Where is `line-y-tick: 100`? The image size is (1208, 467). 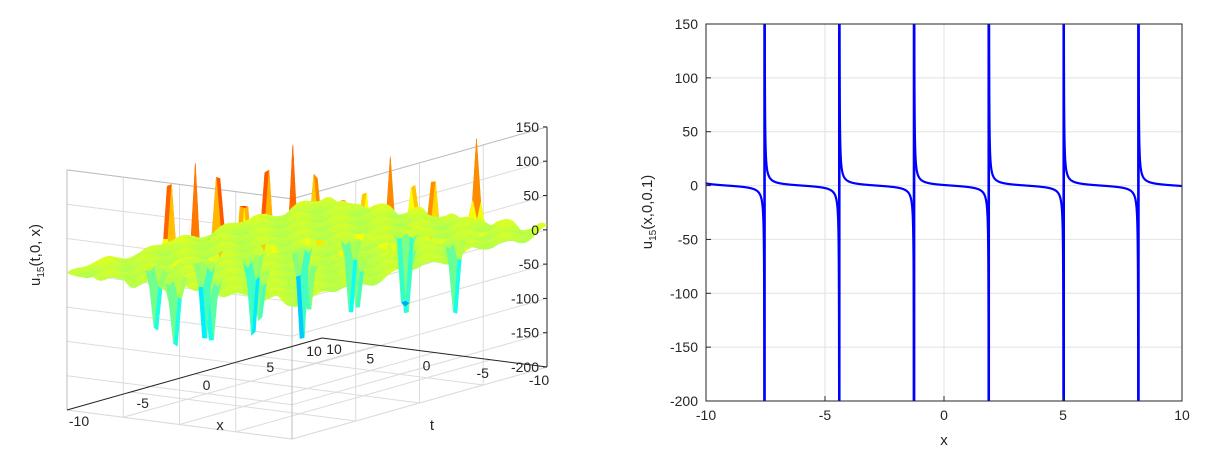 line-y-tick: 100 is located at coordinates (687, 78).